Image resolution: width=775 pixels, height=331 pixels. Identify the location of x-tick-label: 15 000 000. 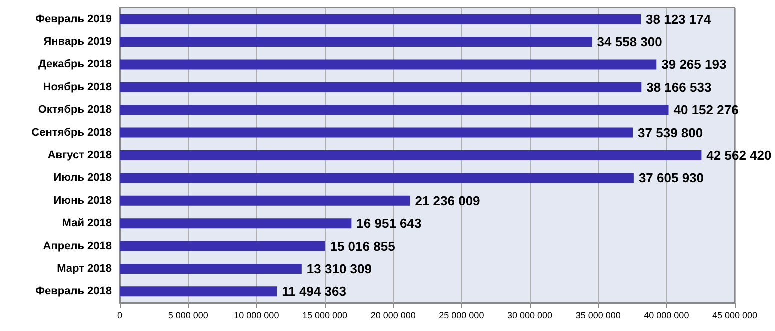
(325, 315).